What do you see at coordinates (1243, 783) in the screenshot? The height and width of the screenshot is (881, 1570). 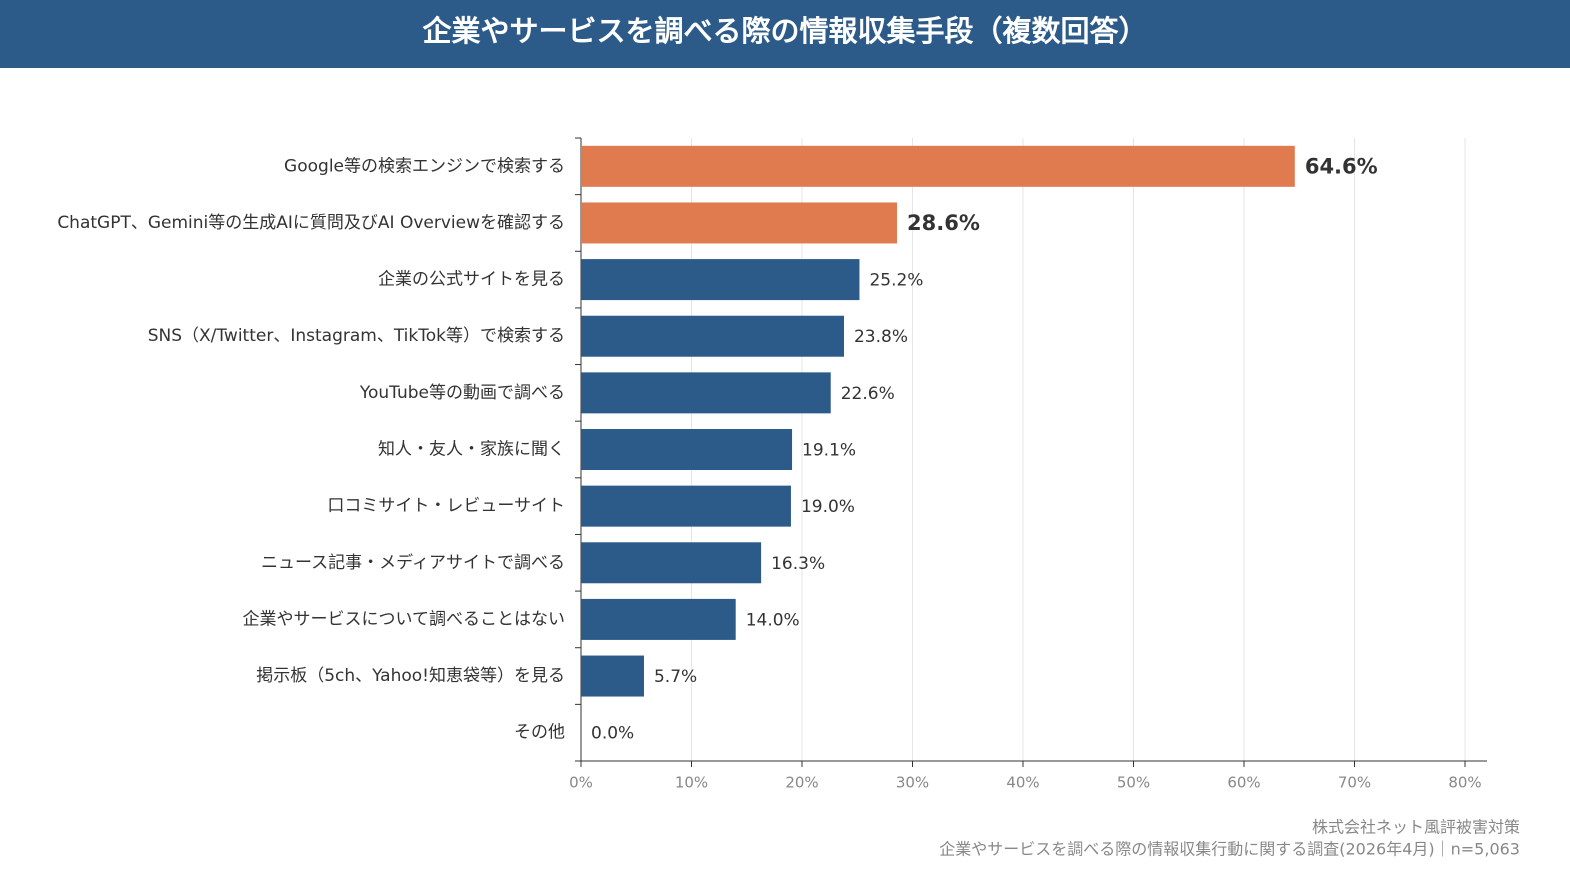 I see `x-tick-label: 60%` at bounding box center [1243, 783].